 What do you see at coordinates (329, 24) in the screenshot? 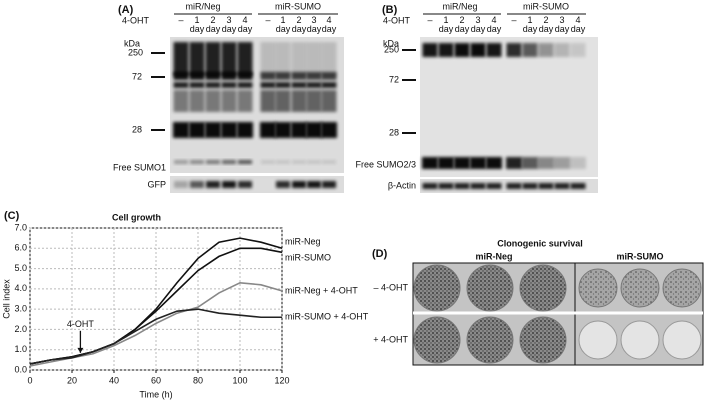
I see `lane-label: 4 day` at bounding box center [329, 24].